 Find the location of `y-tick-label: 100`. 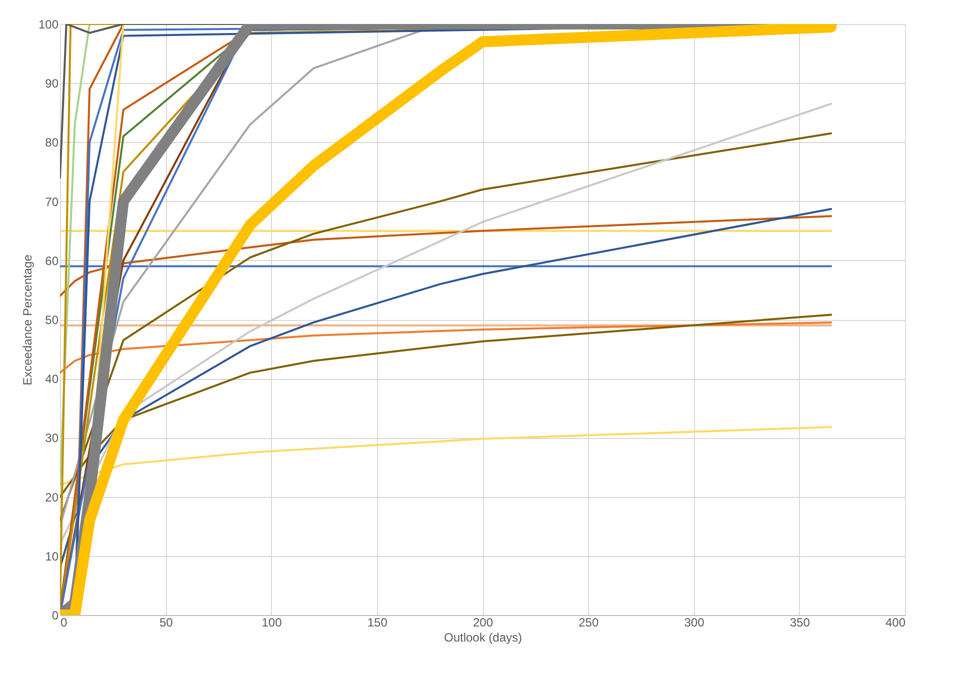

y-tick-label: 100 is located at coordinates (48, 25).